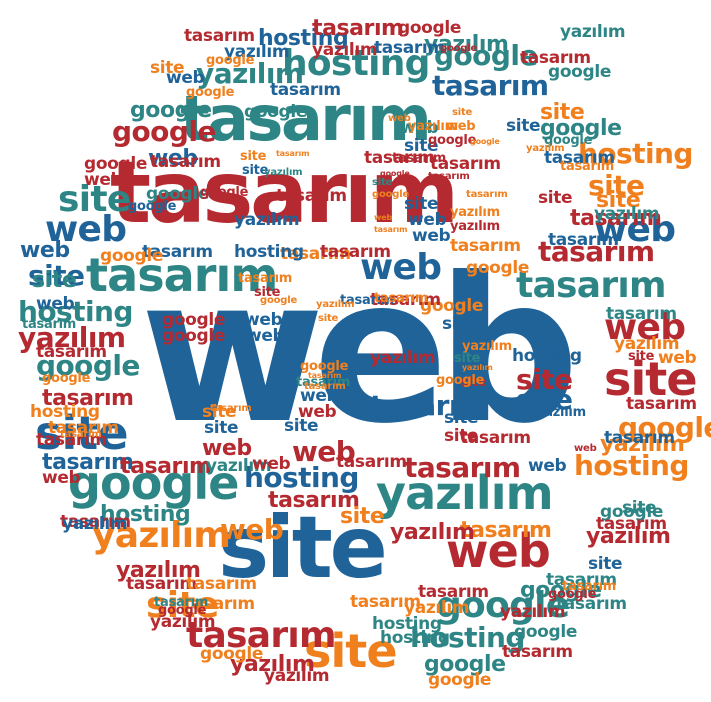 The width and height of the screenshot is (711, 702). What do you see at coordinates (562, 112) in the screenshot?
I see `word-site-small-1: site` at bounding box center [562, 112].